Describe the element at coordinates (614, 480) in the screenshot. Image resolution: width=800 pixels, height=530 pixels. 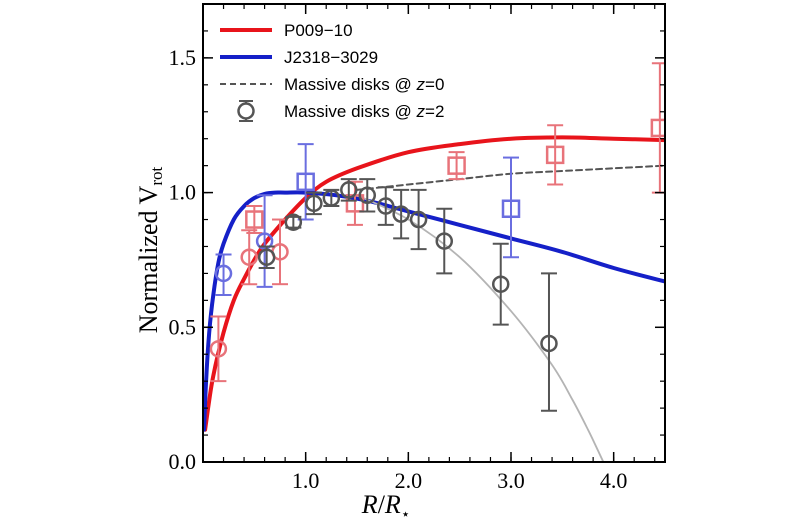
I see `x-tick-label: 4.0` at that location.